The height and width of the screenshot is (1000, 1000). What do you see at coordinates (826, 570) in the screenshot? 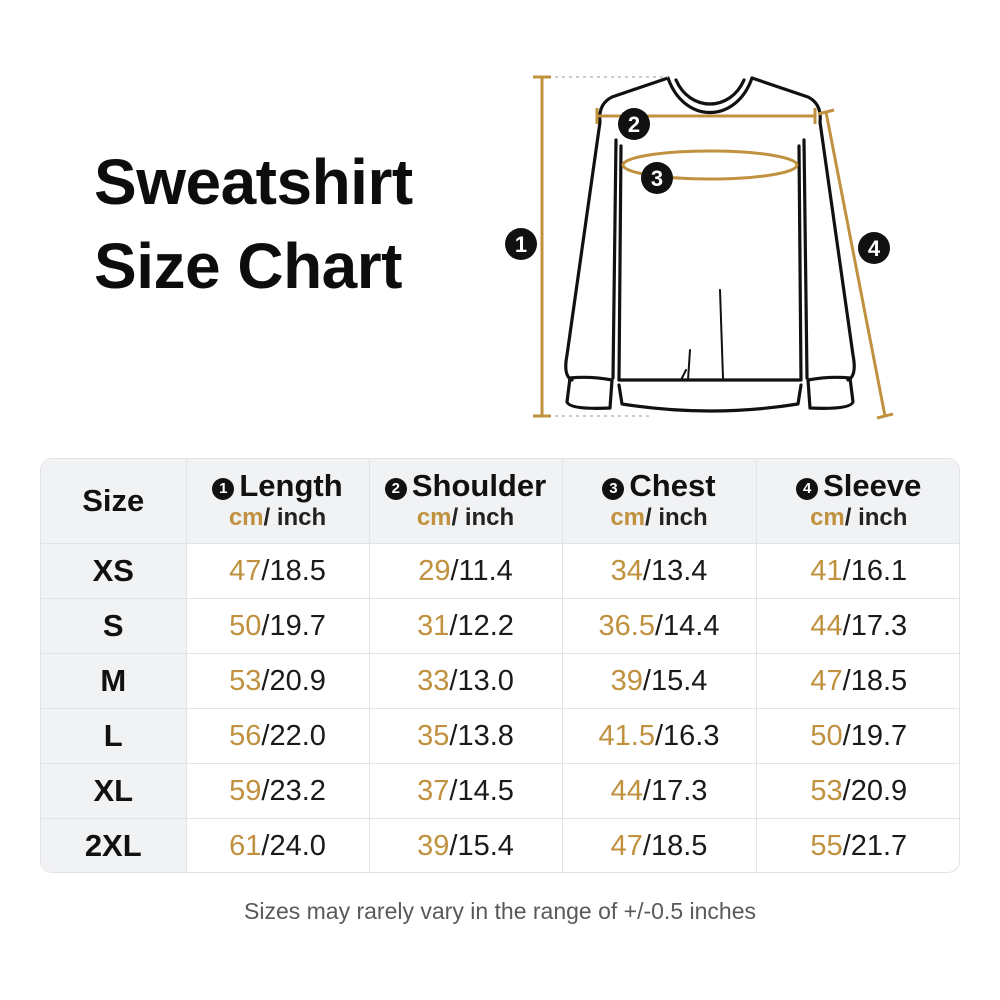
I see `value-cm: 41` at bounding box center [826, 570].